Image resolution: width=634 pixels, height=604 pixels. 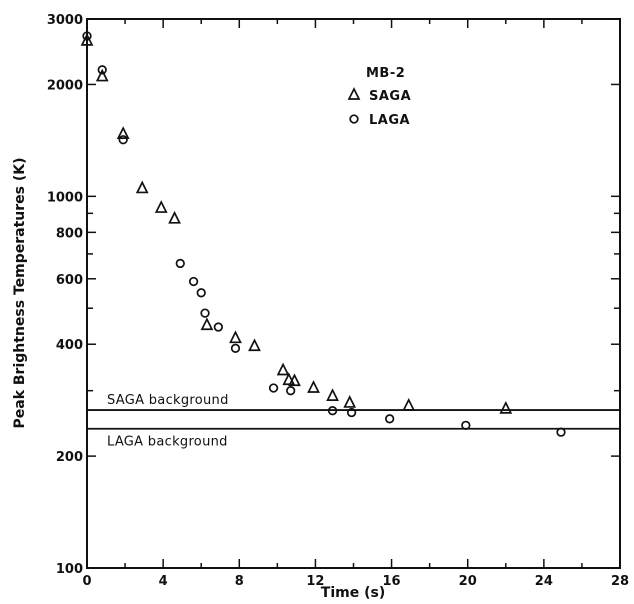 I want to click on x-tick-label: 8, so click(x=239, y=581).